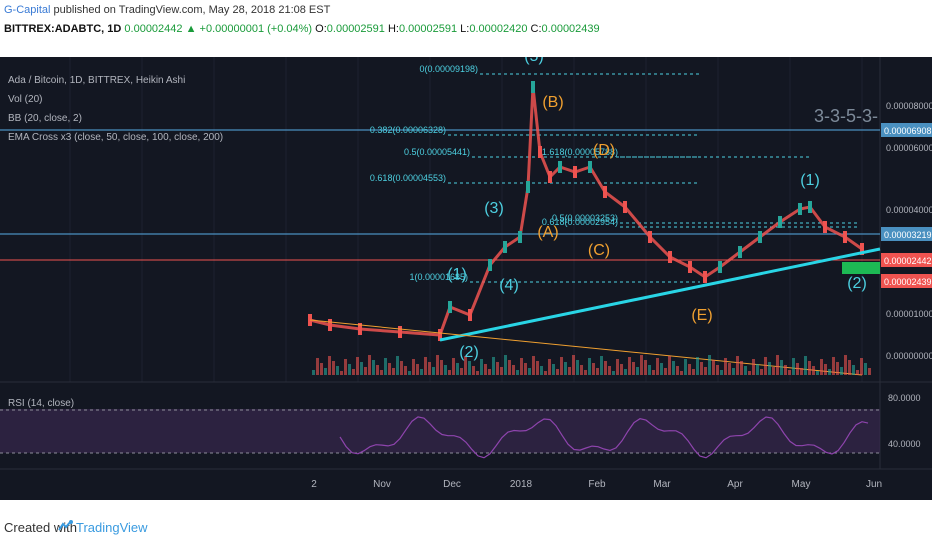 This screenshot has width=932, height=550. I want to click on wave-label-orange: (D), so click(604, 150).